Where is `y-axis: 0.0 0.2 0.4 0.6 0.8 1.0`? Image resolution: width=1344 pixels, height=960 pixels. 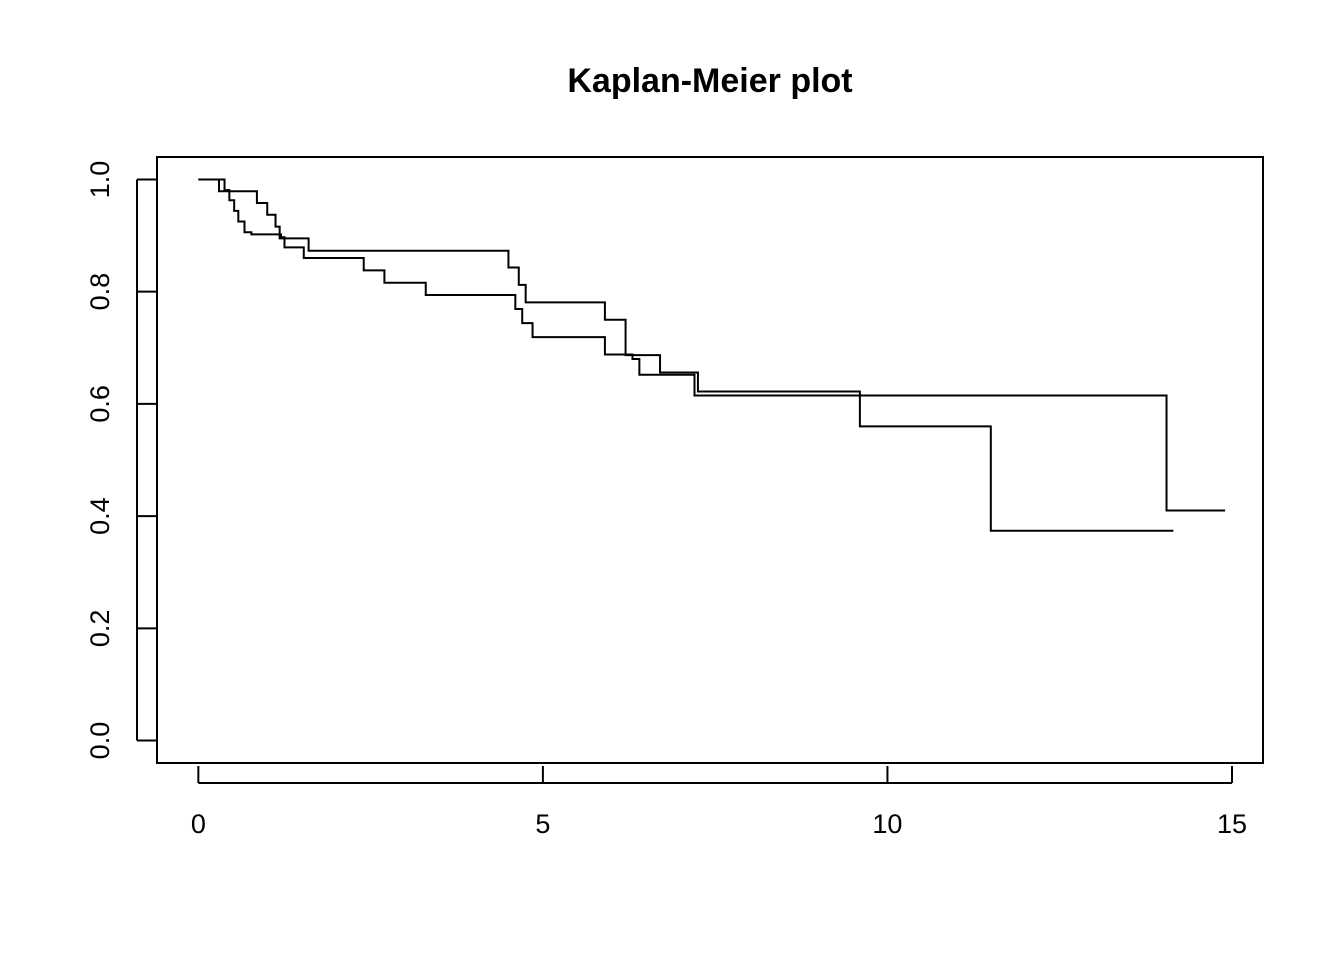 y-axis: 0.0 0.2 0.4 0.6 0.8 1.0 is located at coordinates (121, 460).